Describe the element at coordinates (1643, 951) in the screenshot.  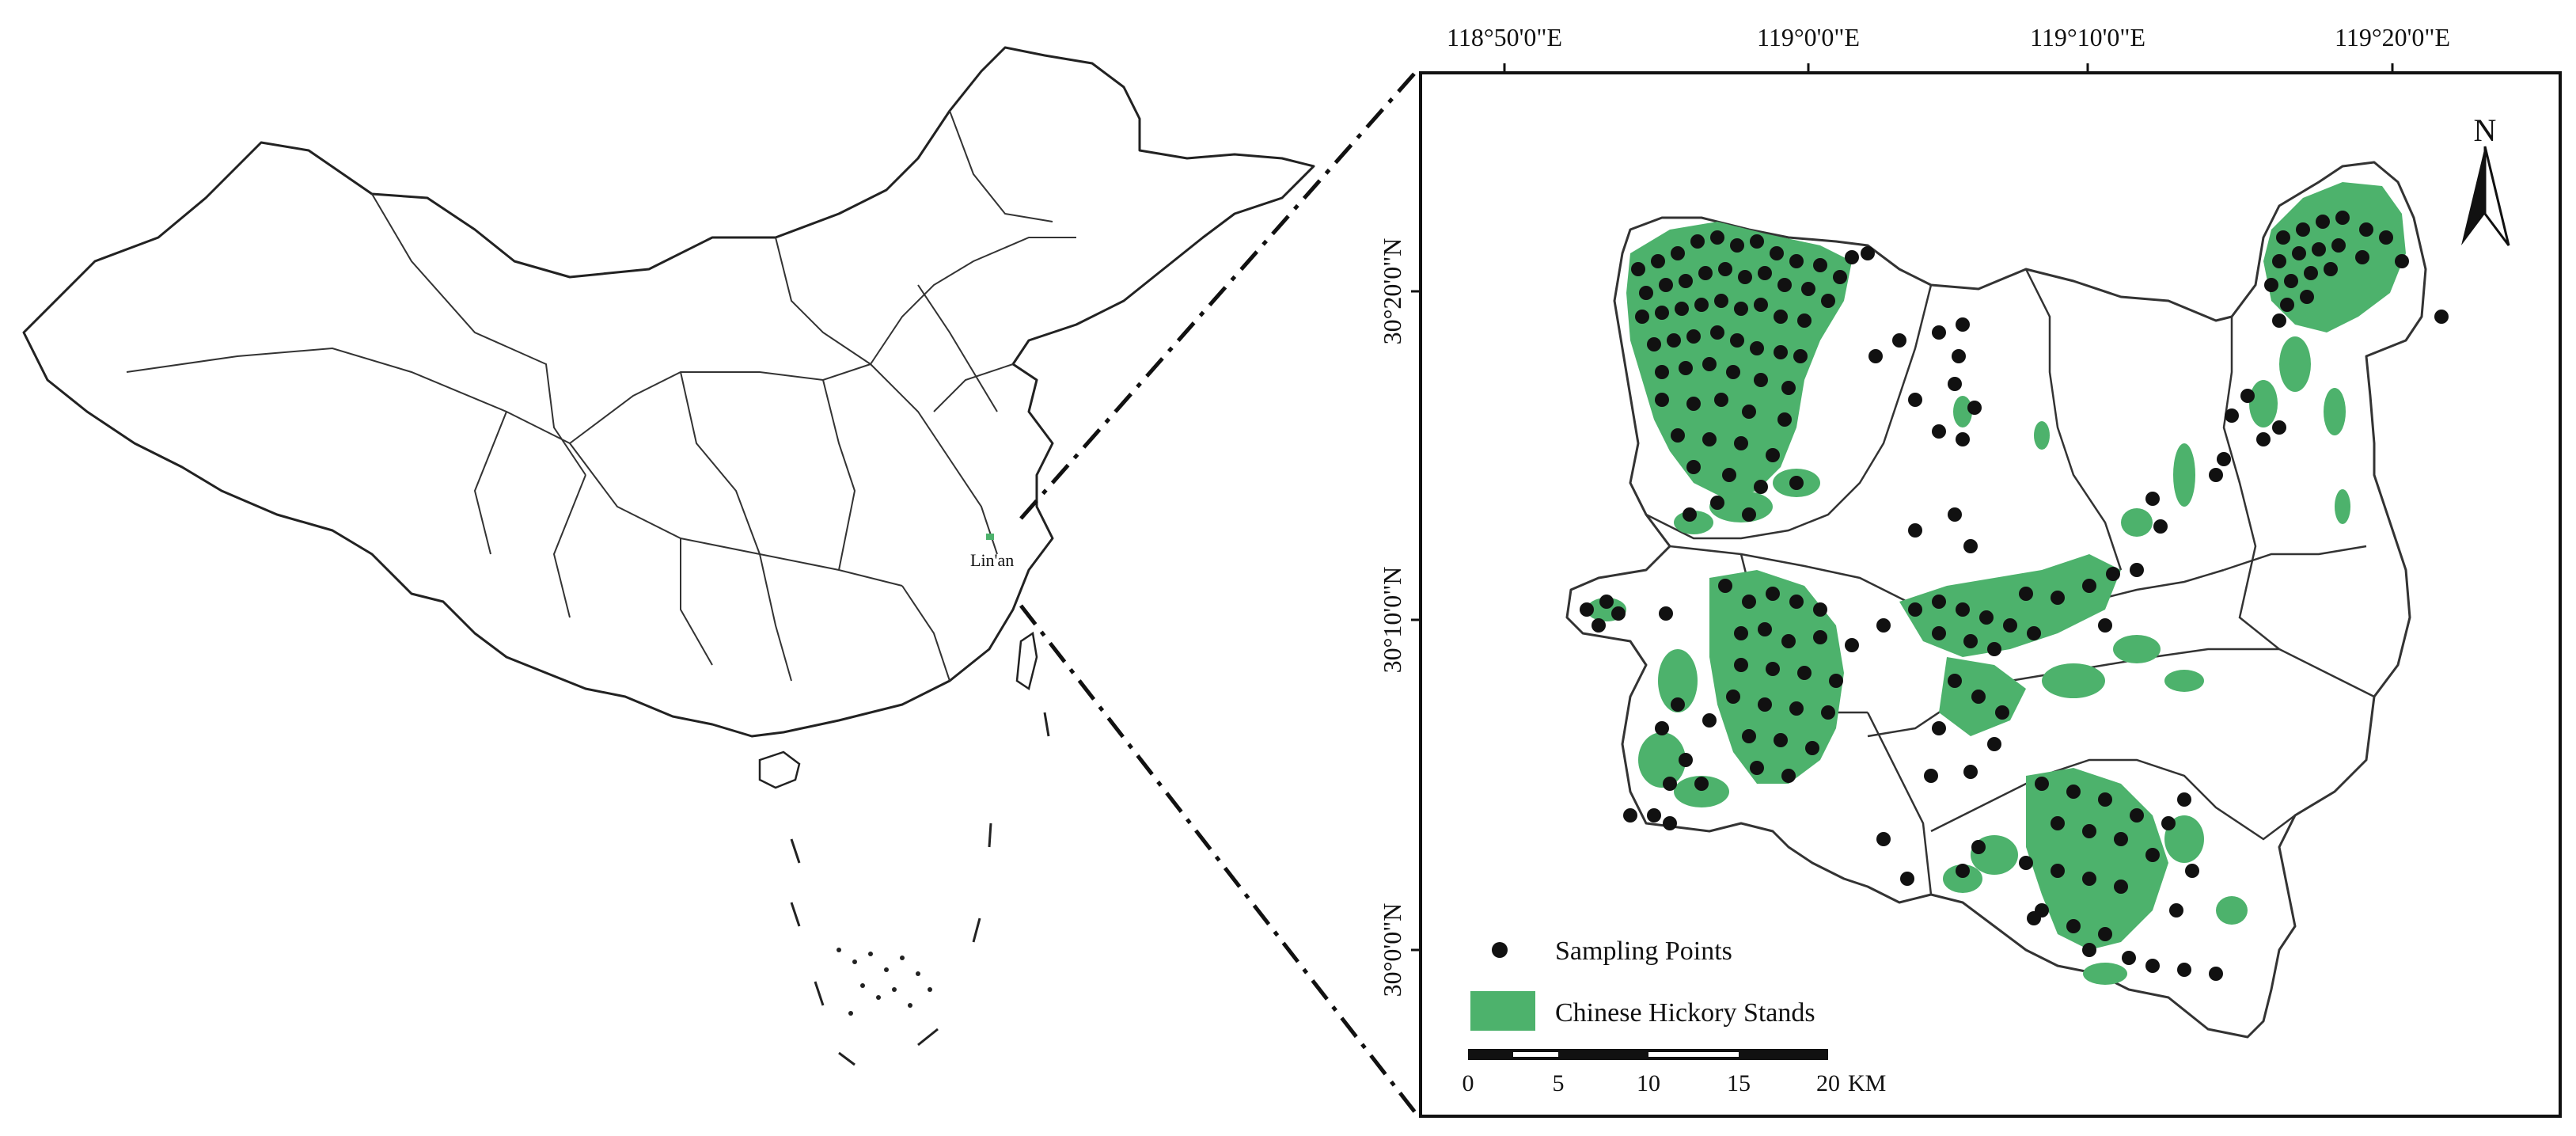
I see `legend-sampling-points-label: Sampling Points` at that location.